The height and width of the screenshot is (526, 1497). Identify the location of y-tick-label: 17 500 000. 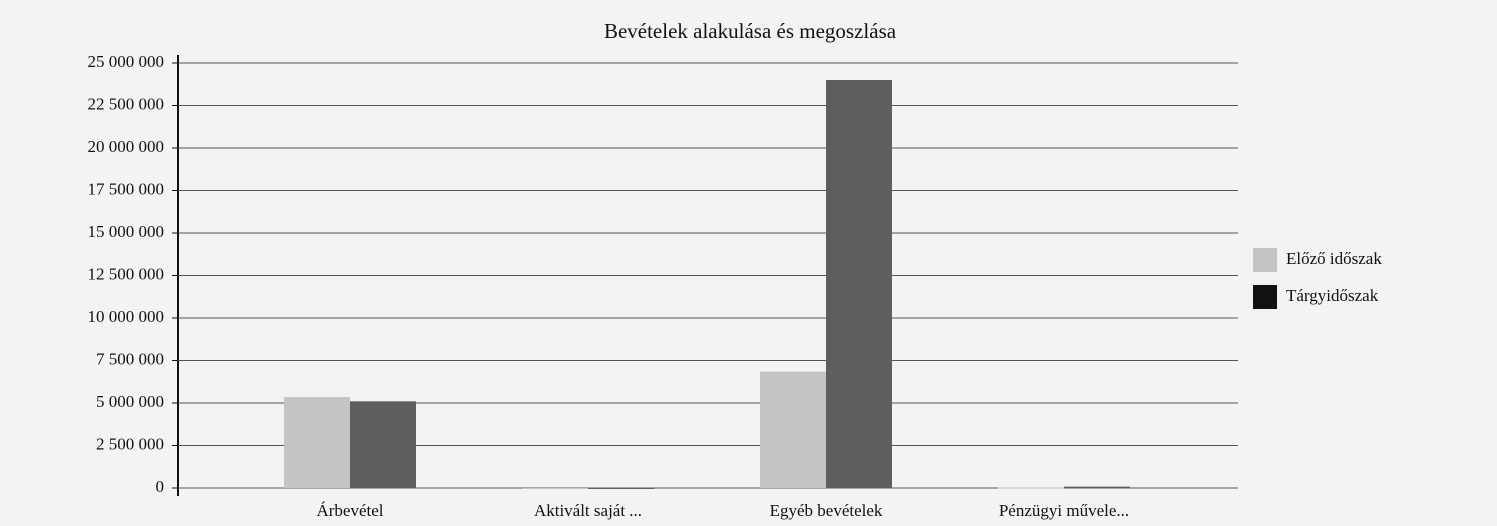
(126, 188).